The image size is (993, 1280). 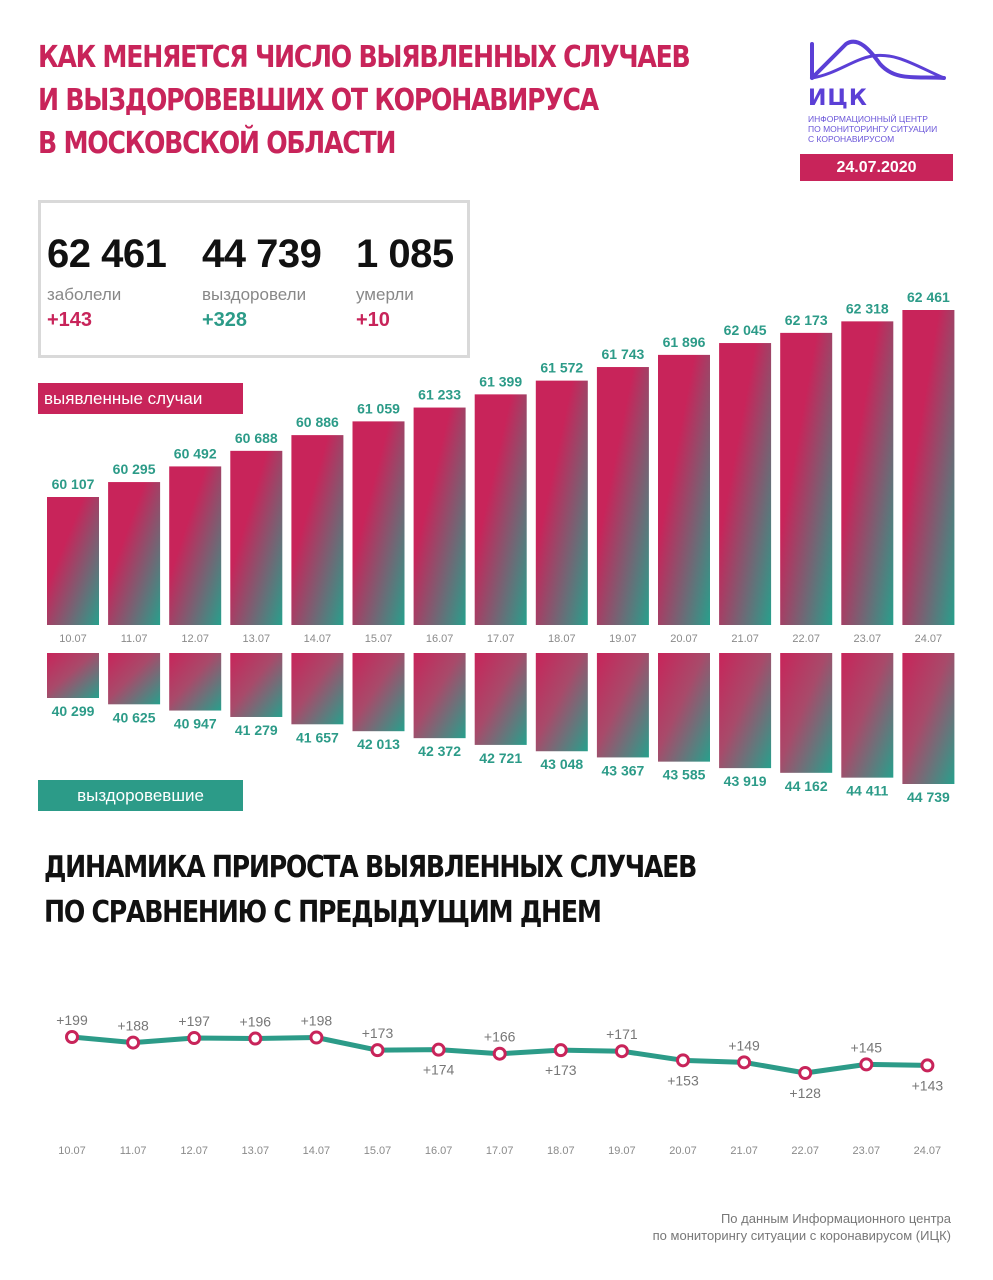 I want to click on recovered-value-label: 41 279, so click(x=256, y=730).